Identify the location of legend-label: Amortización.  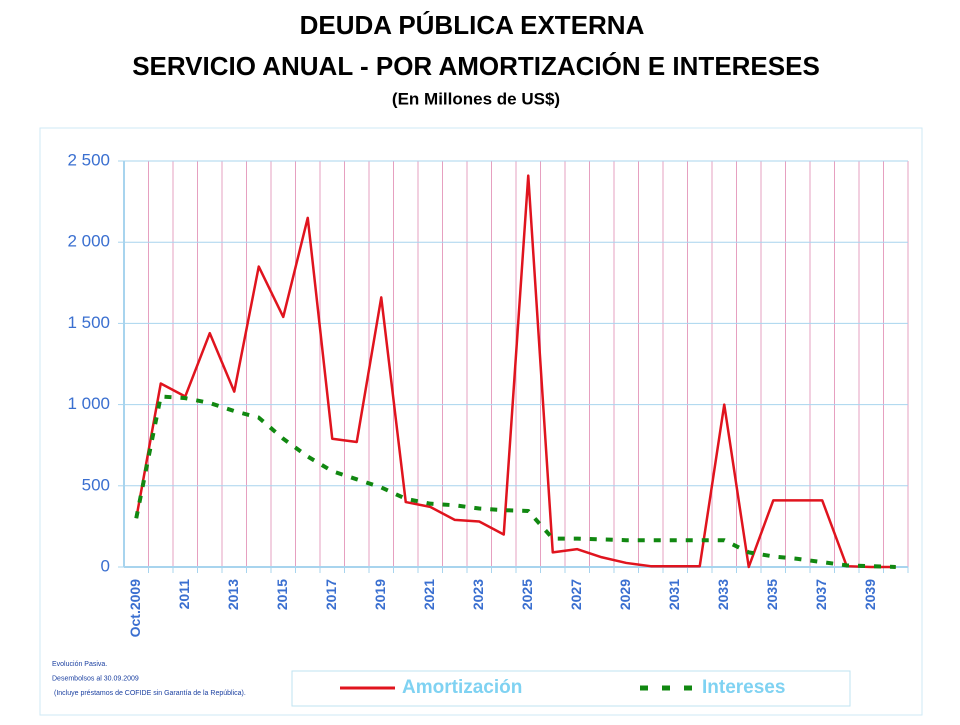
(462, 687).